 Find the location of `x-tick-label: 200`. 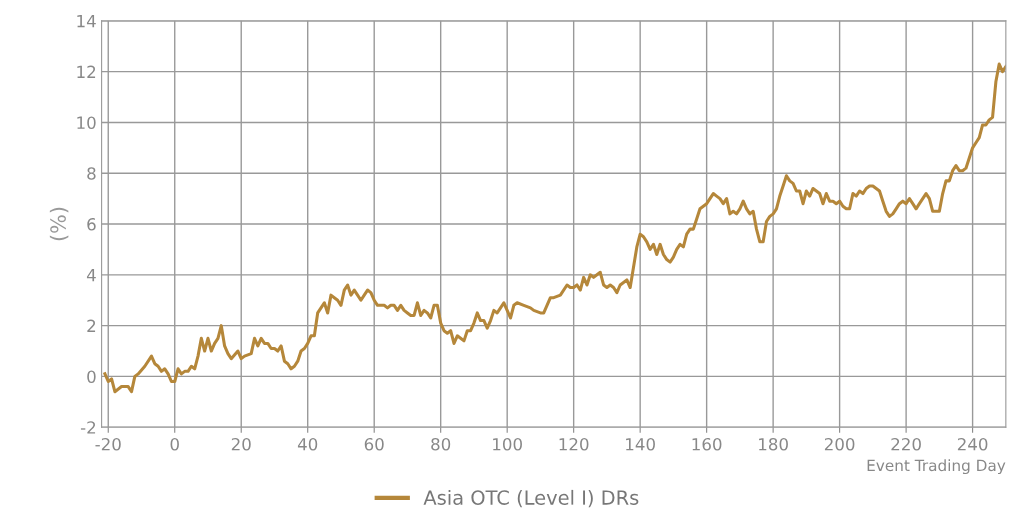

x-tick-label: 200 is located at coordinates (839, 444).